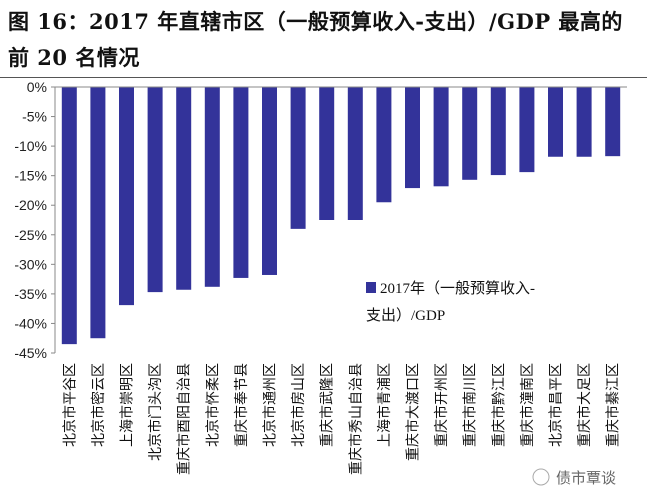 The height and width of the screenshot is (504, 647). Describe the element at coordinates (441, 405) in the screenshot. I see `x-category-label: 重庆市开州区` at that location.